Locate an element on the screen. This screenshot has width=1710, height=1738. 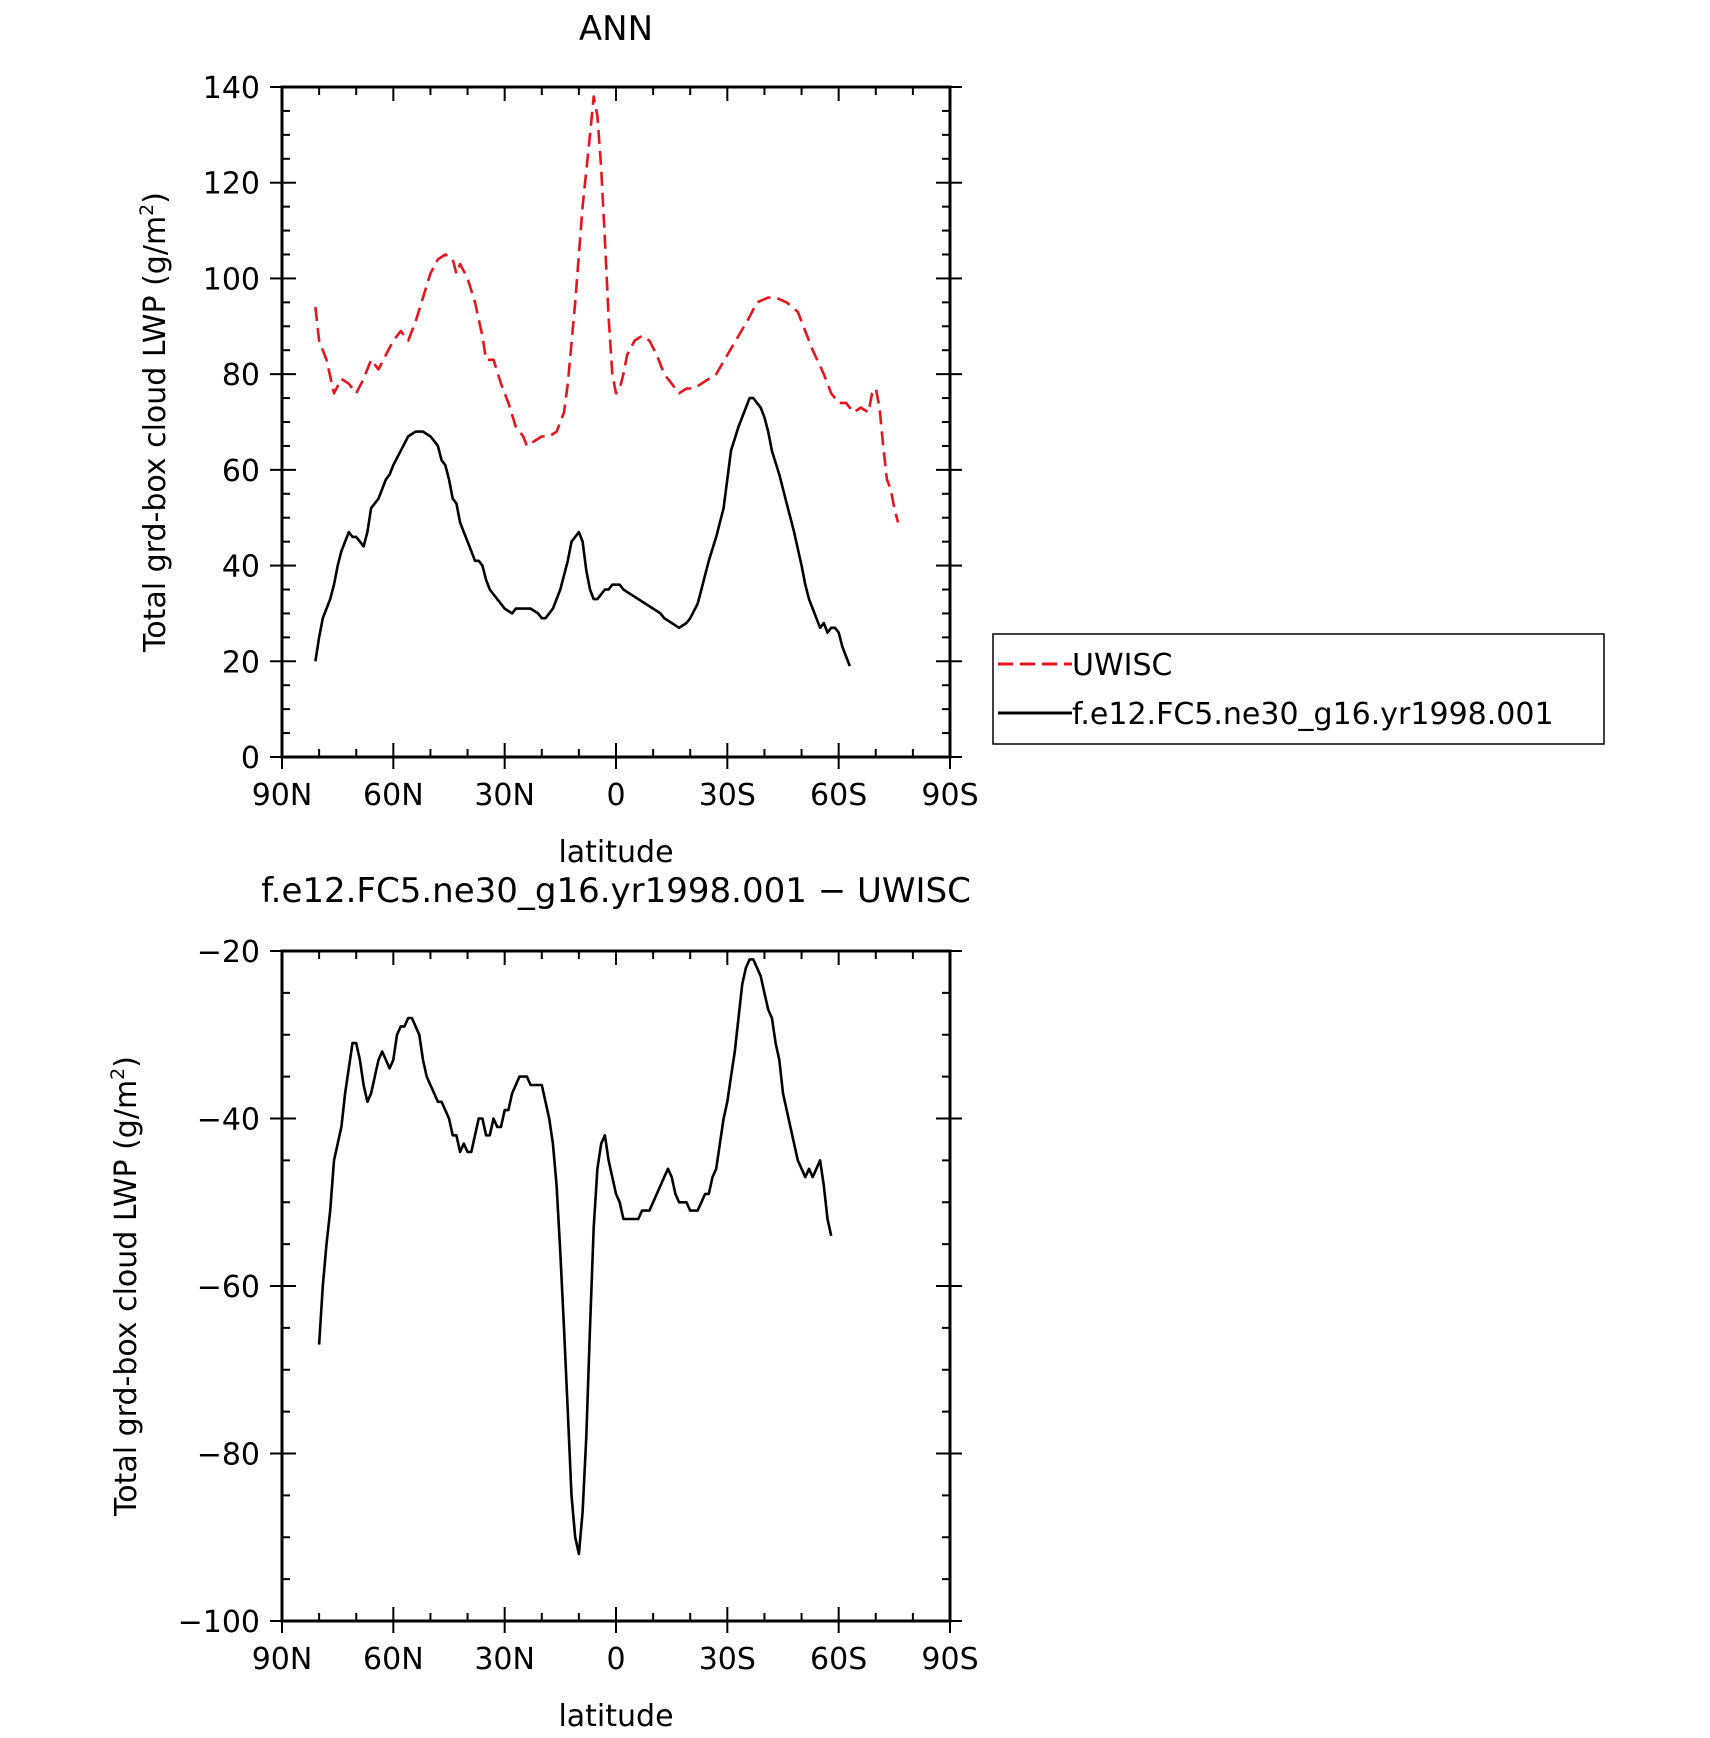
y-tick-label: −20 is located at coordinates (228, 952).